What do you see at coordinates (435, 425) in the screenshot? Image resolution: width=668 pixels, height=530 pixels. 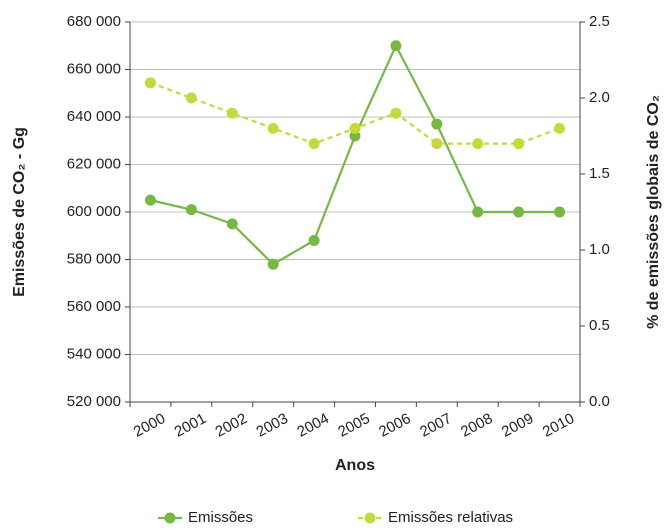 I see `x-tick-label: 2007` at bounding box center [435, 425].